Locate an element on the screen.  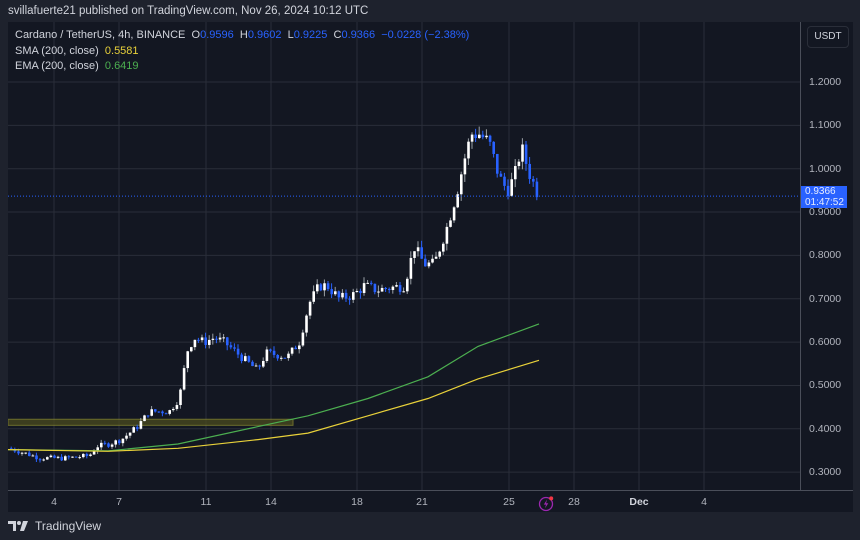
high-value: 0.9602 is located at coordinates (264, 35).